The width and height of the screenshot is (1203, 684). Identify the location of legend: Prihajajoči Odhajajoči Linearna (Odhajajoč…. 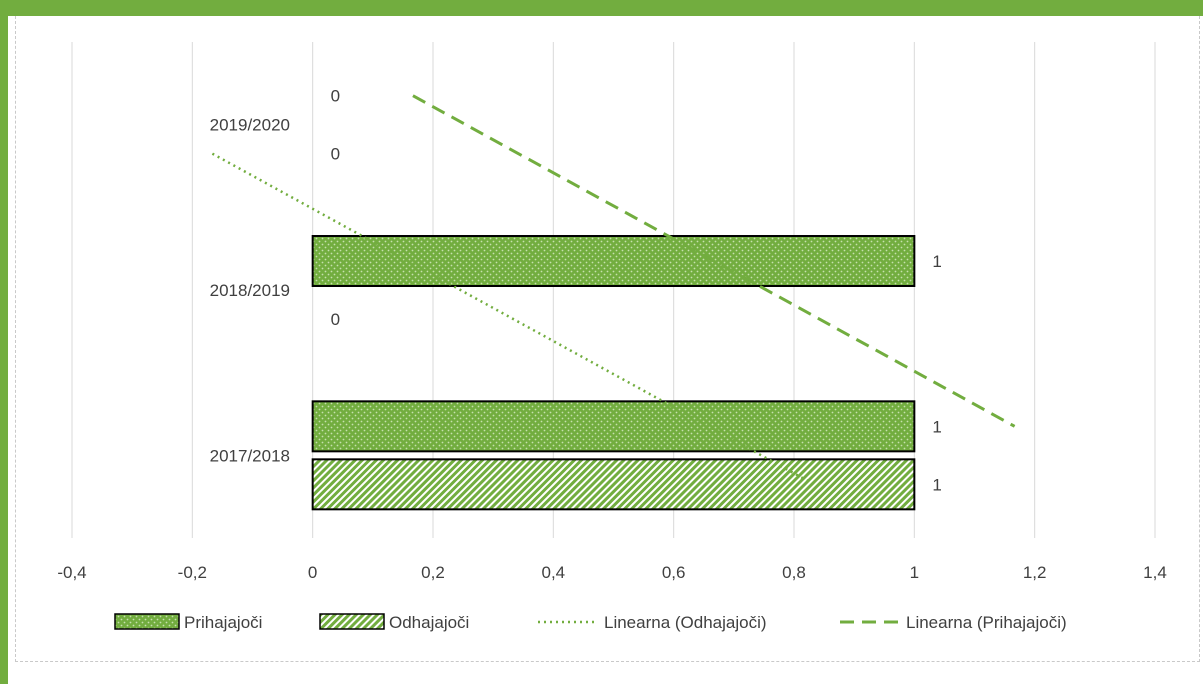
(590, 622).